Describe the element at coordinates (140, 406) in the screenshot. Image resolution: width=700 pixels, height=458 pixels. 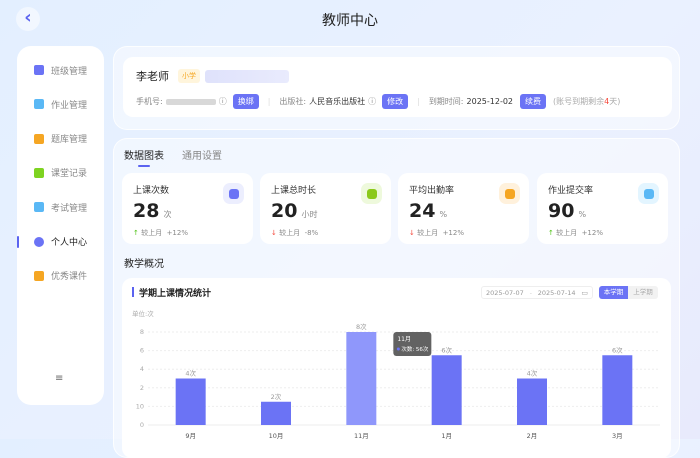
I see `y-tick-label: 10` at that location.